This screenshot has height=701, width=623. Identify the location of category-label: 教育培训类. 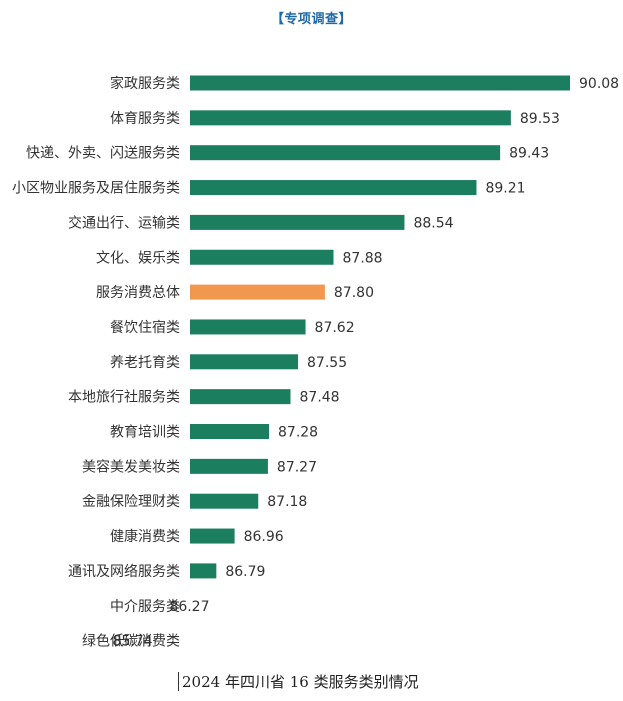
(145, 433).